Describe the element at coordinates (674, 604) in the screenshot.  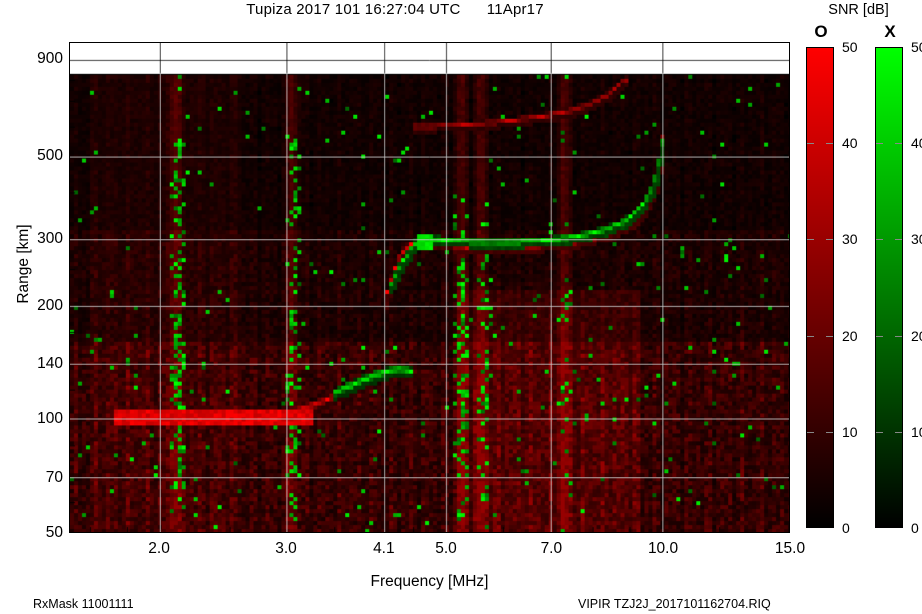
I see `footer-filename: VIPIR TZJ2J_2017101162704.RIQ` at that location.